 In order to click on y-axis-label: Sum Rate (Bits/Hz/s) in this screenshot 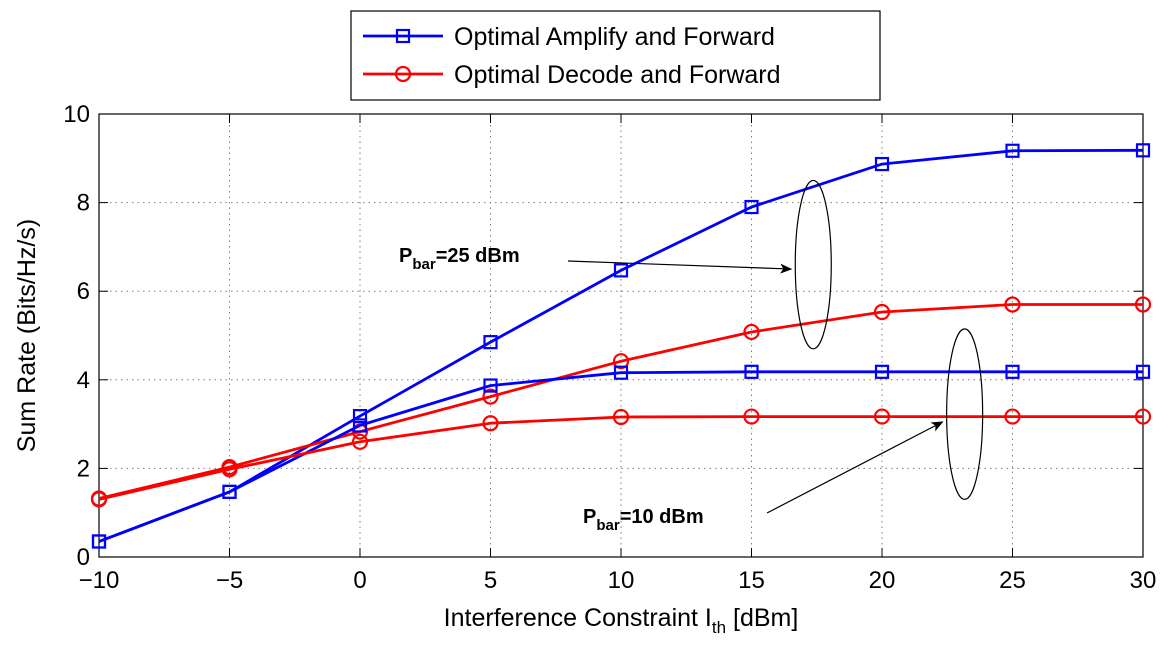, I will do `click(27, 335)`.